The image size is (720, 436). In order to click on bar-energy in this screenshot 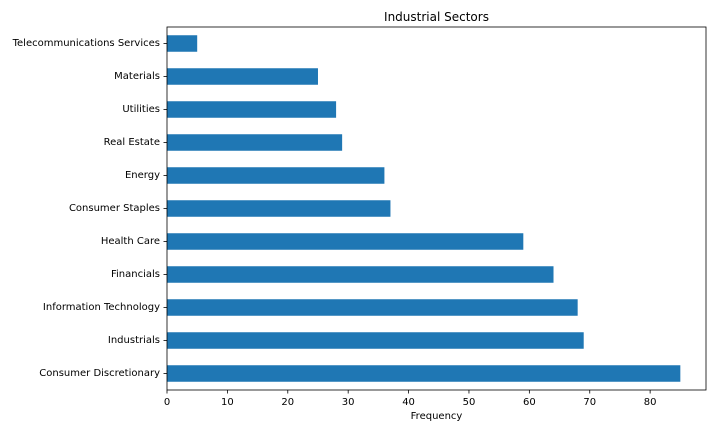, I will do `click(276, 175)`.